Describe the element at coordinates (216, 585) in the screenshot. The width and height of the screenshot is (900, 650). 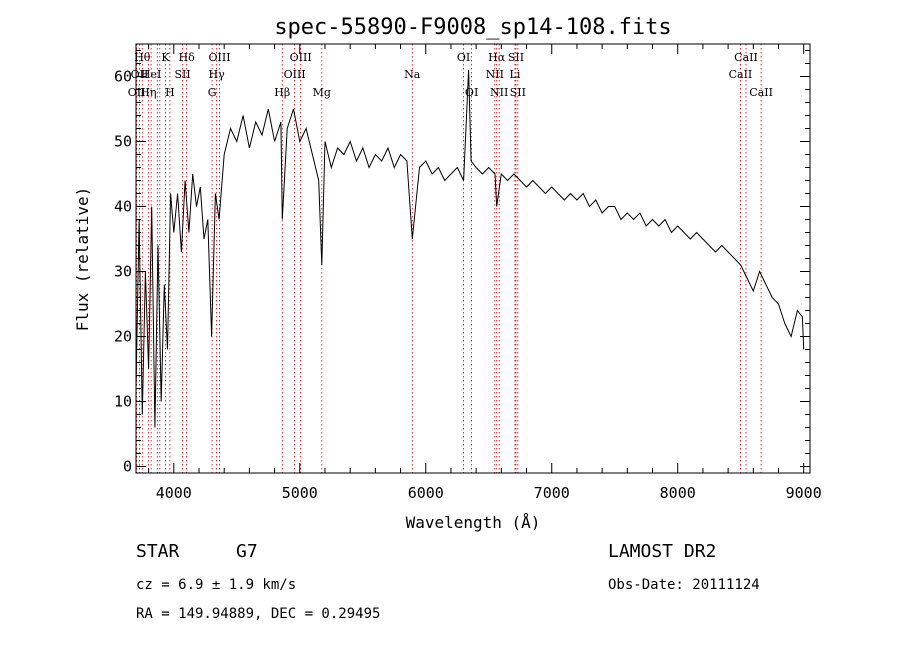
I see `redshift-cz: cz = 6.9 ± 1.9 km/s` at that location.